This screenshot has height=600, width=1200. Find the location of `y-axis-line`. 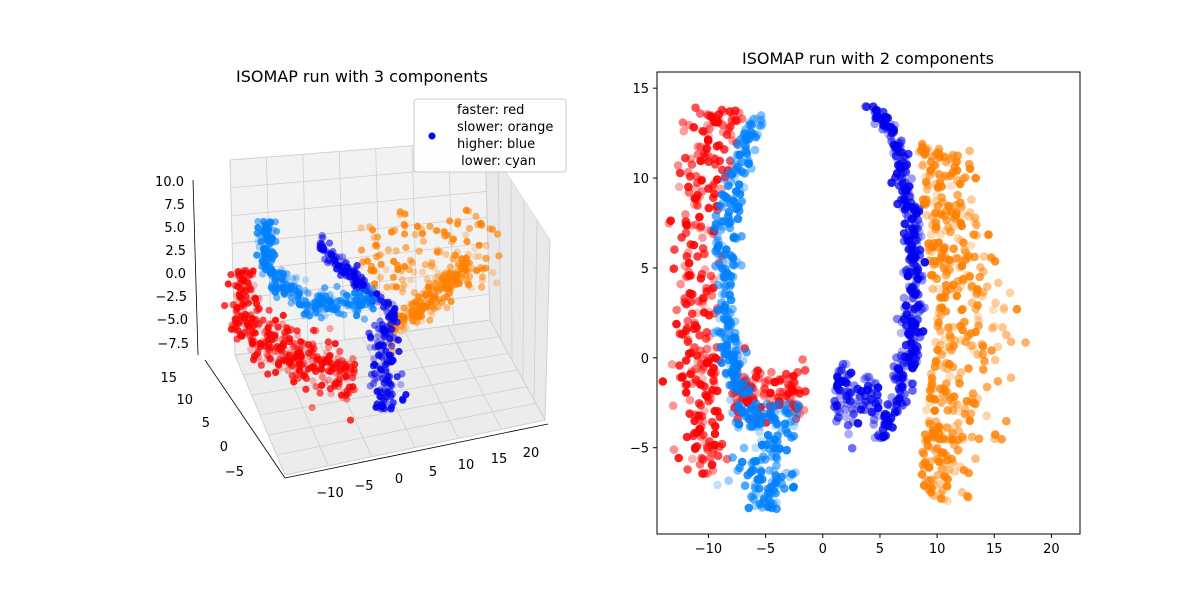

y-axis-line is located at coordinates (245, 419).